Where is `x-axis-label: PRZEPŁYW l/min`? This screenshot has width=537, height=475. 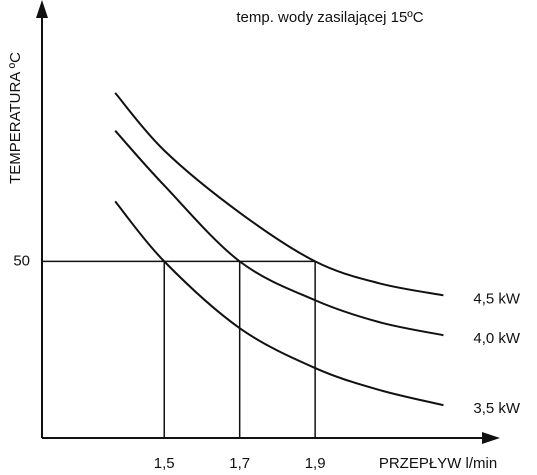
x-axis-label: PRZEPŁYW l/min is located at coordinates (438, 463).